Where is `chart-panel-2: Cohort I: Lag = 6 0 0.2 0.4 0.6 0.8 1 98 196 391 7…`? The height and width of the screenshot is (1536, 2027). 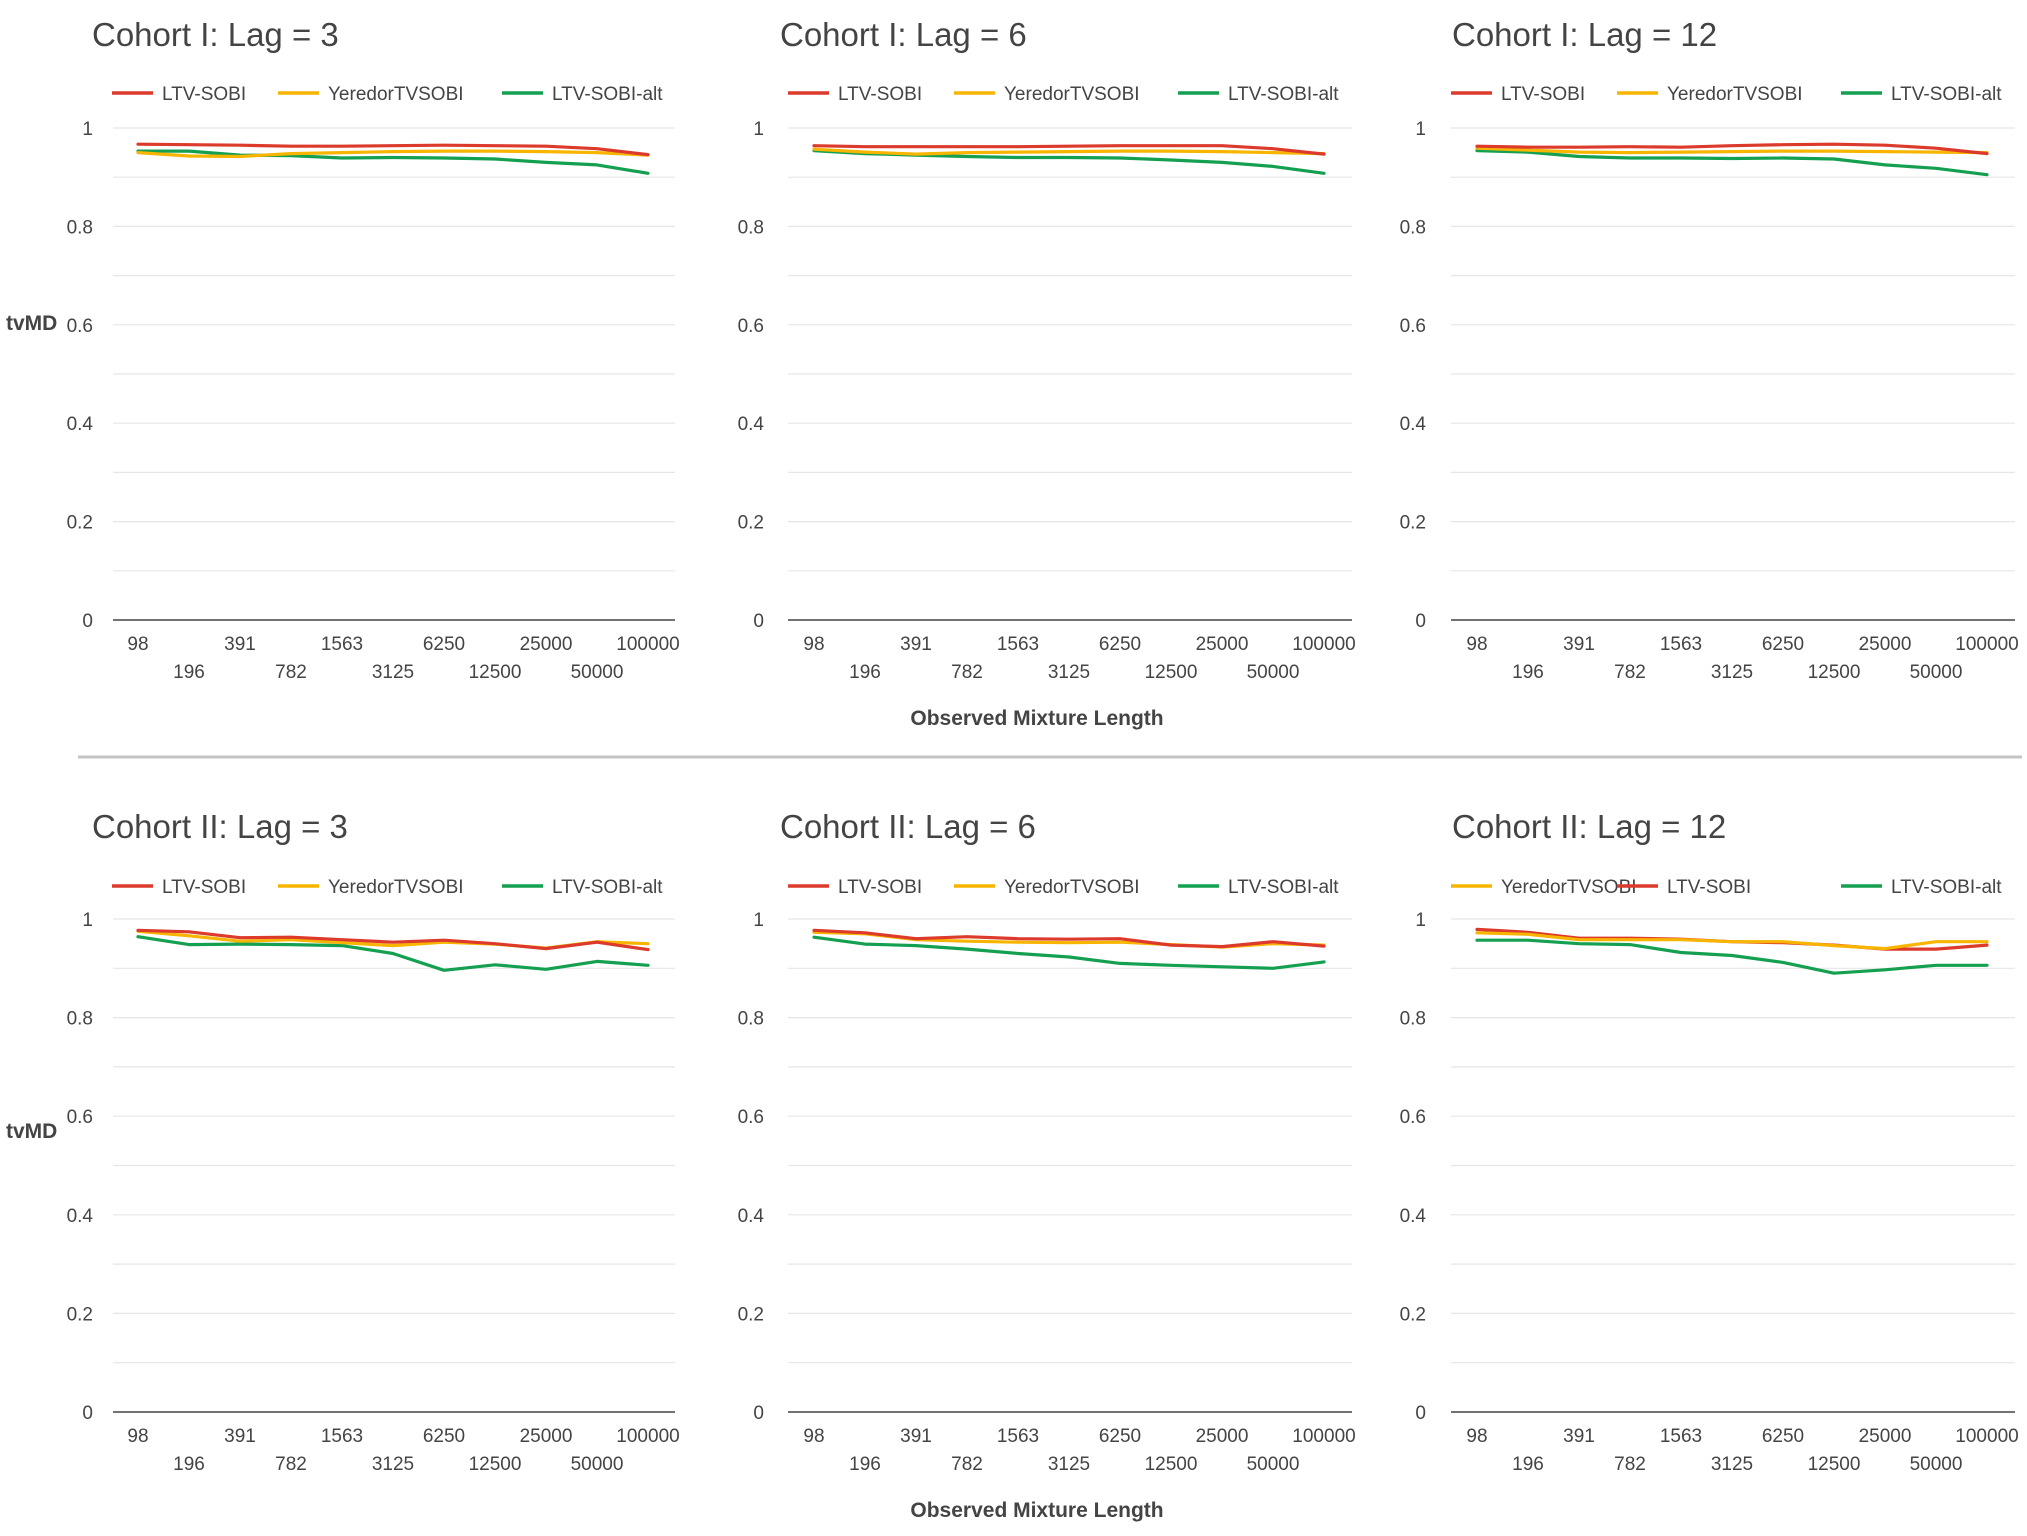
chart-panel-2: Cohort I: Lag = 6 0 0.2 0.4 0.6 0.8 1 98 196 391 7… is located at coordinates (1047, 349).